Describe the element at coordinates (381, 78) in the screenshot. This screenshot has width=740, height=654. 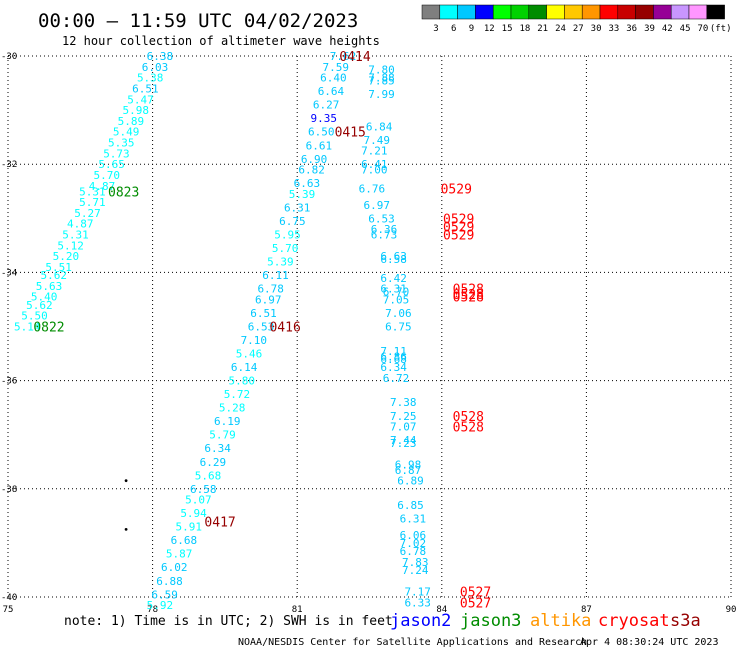
I see `wave-height-value: 7.88` at that location.